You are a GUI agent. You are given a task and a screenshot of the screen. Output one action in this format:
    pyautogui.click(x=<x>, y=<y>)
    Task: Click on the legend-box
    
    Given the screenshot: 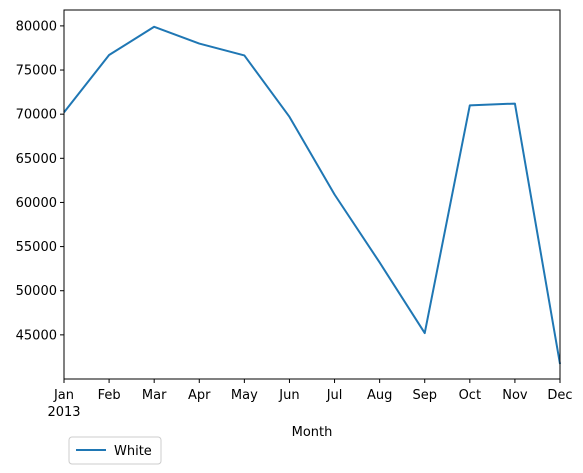 What is the action you would take?
    pyautogui.click(x=115, y=450)
    